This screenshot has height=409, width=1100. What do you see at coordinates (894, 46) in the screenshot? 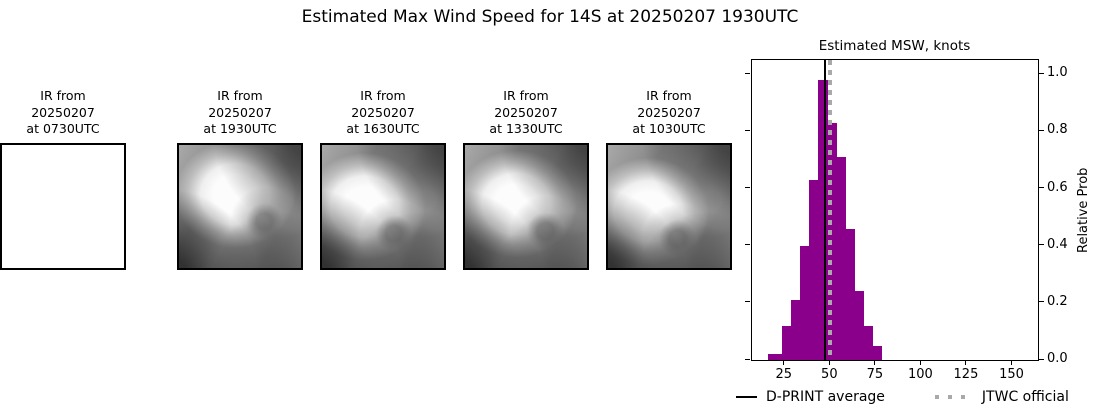
I see `chart-title: Estimated MSW, knots` at bounding box center [894, 46].